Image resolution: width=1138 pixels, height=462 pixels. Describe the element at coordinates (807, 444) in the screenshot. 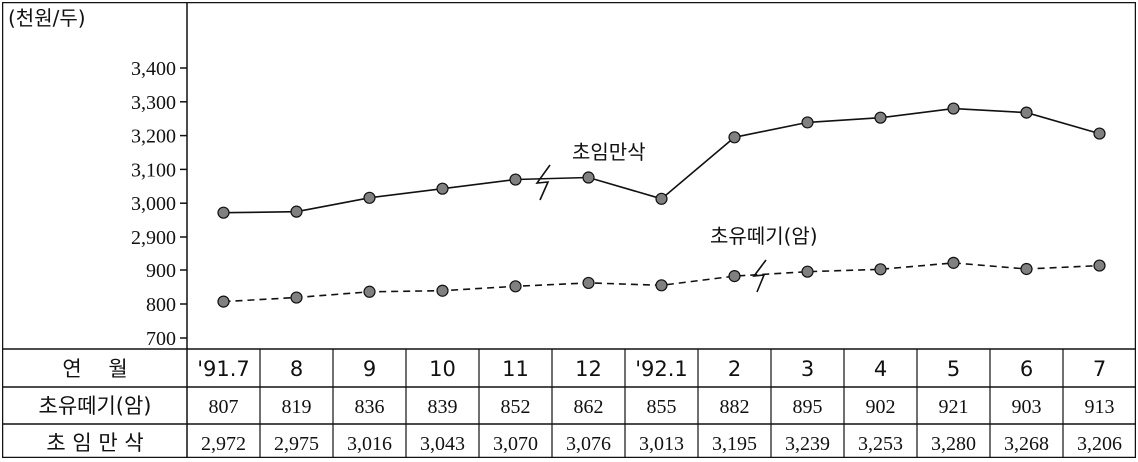

I see `table-cell: 3,239` at that location.